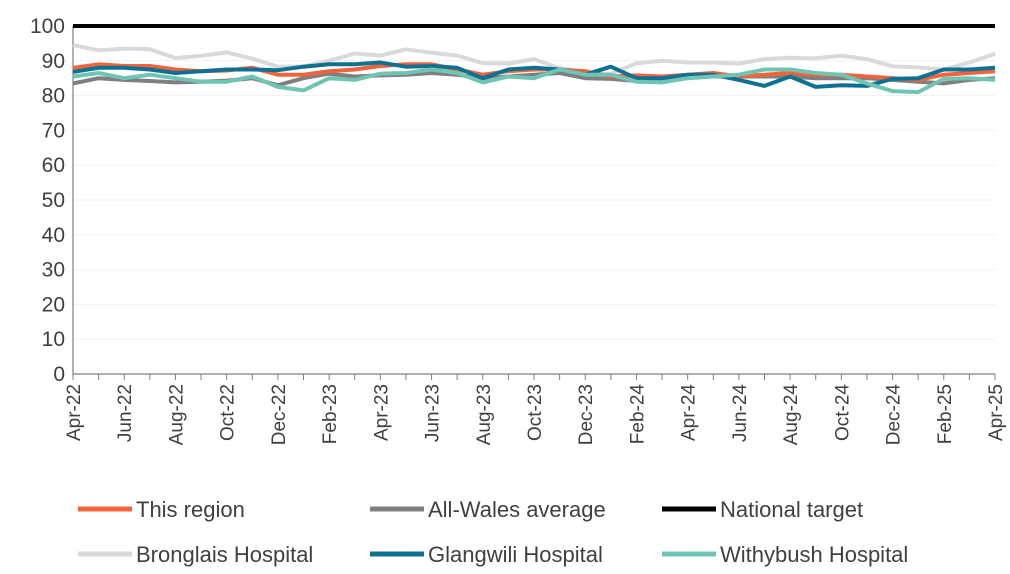 Image resolution: width=1010 pixels, height=574 pixels. What do you see at coordinates (53, 61) in the screenshot?
I see `y-tick-label: 90` at bounding box center [53, 61].